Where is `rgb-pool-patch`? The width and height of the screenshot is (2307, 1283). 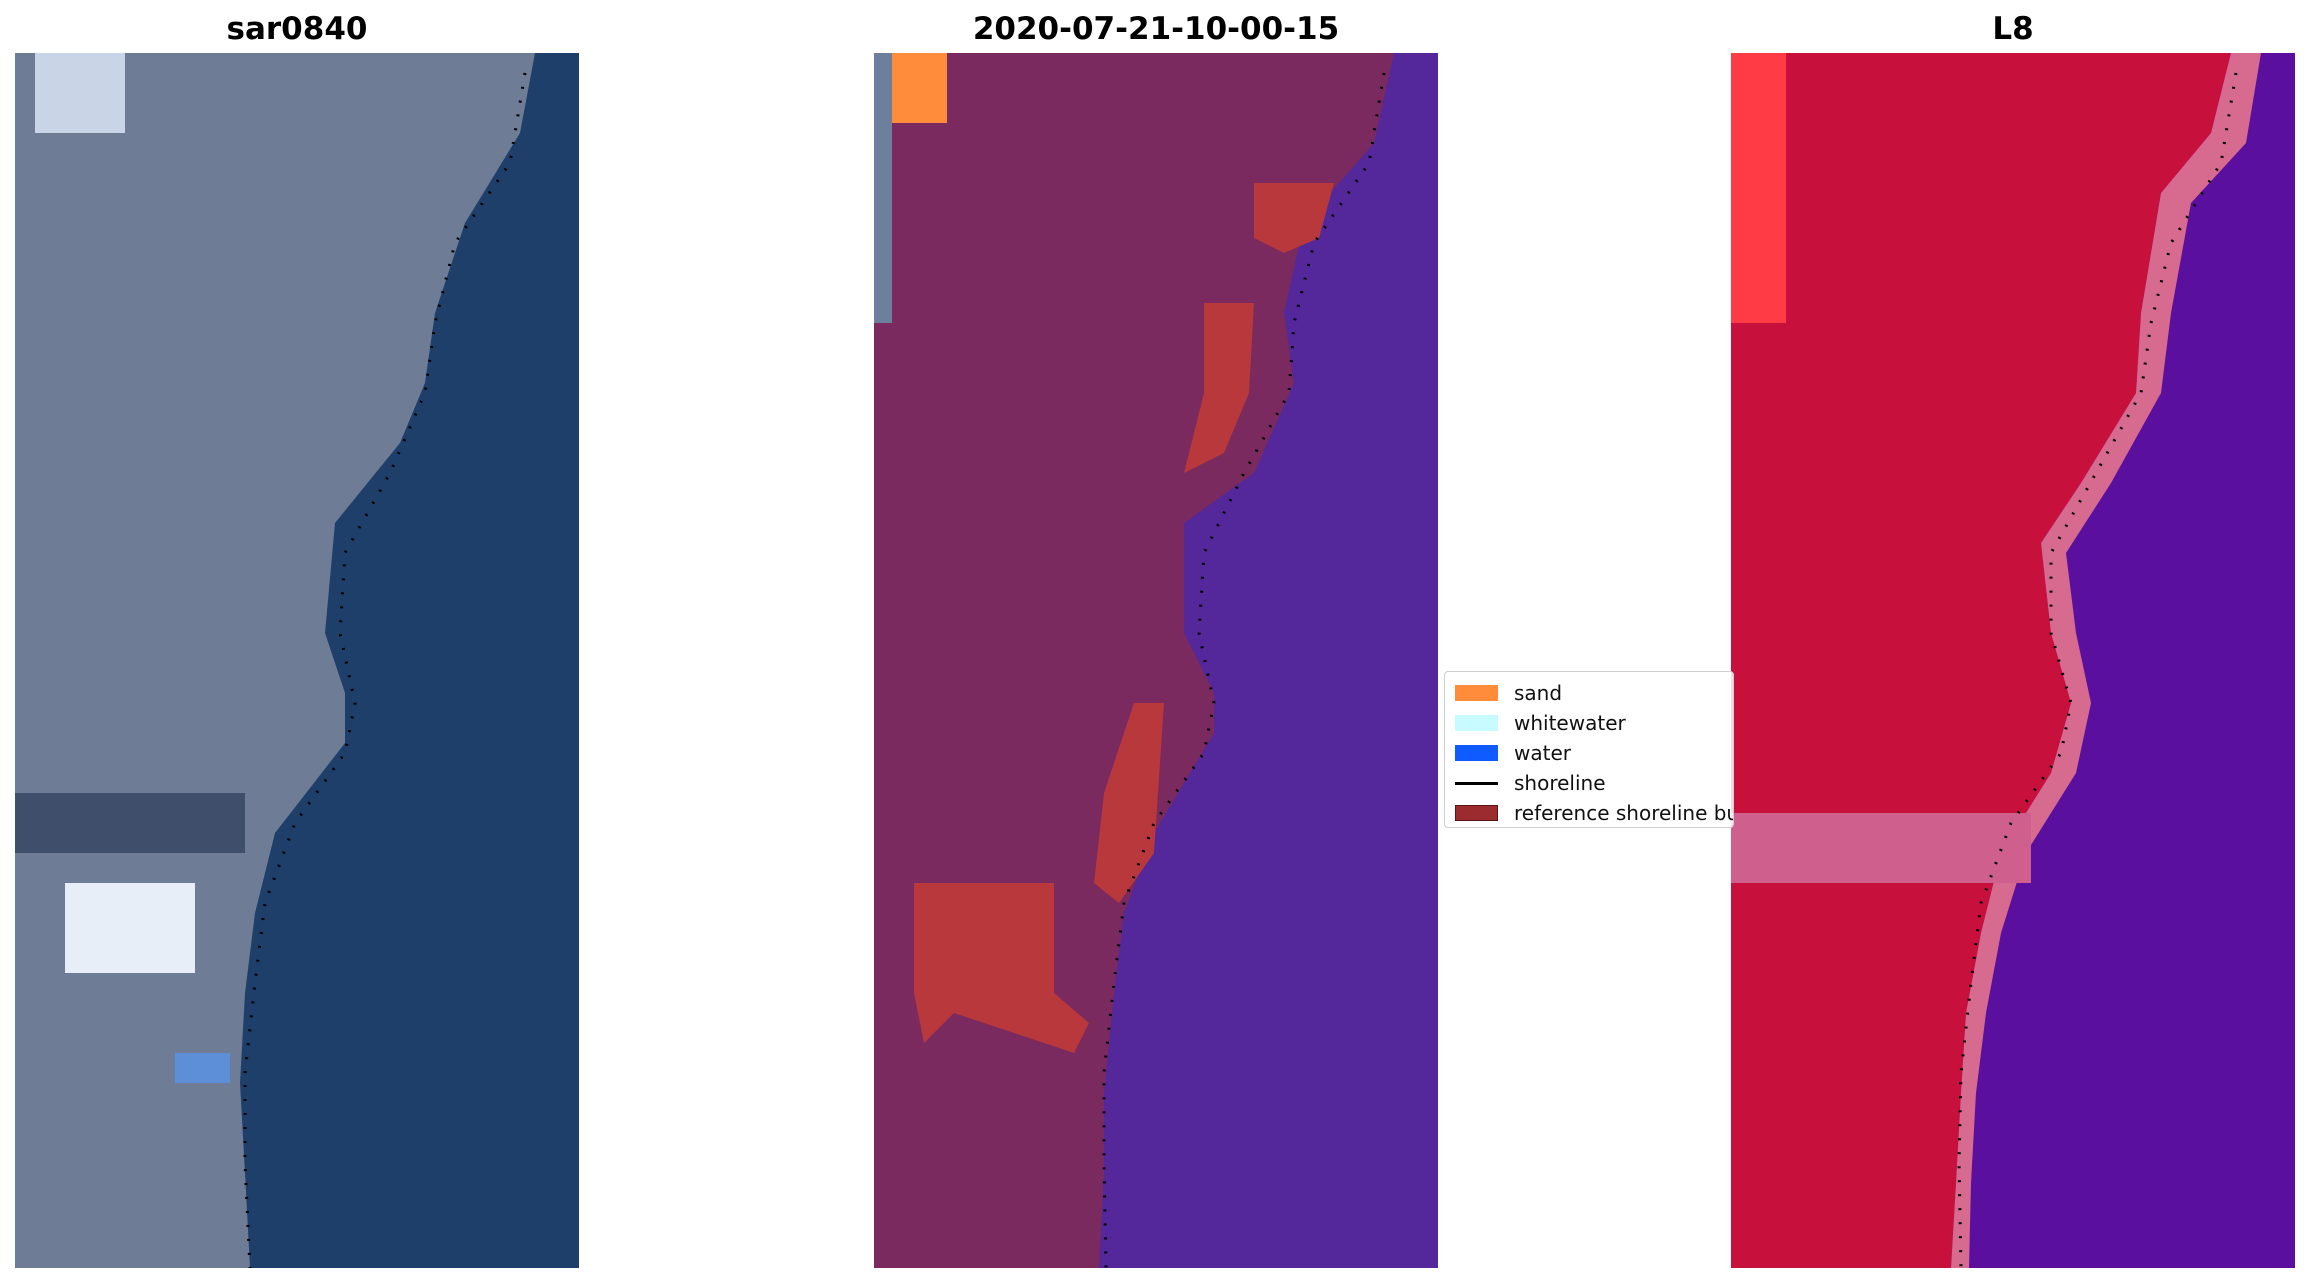
rgb-pool-patch is located at coordinates (202, 1068).